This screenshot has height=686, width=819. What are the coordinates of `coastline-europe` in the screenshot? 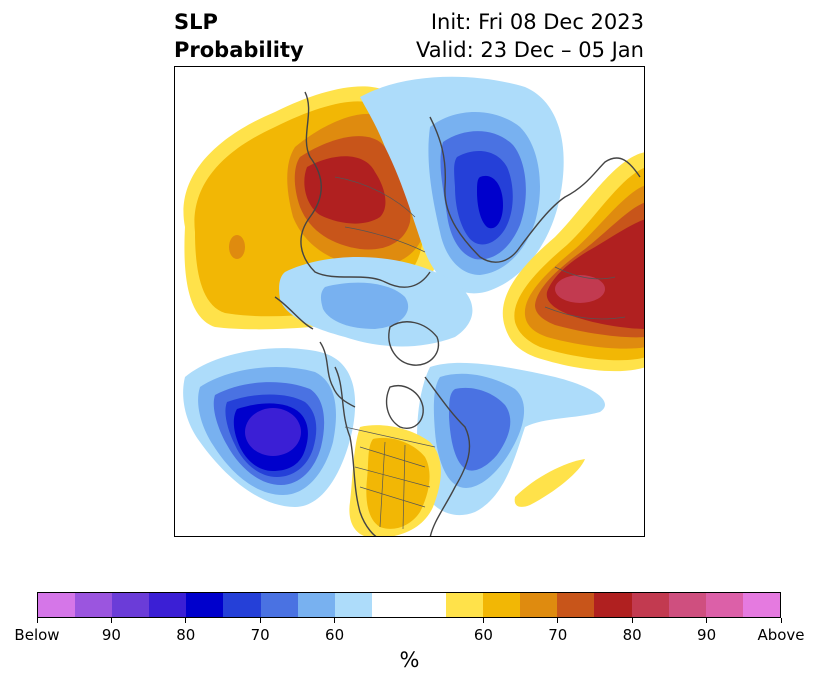 It's located at (365, 189).